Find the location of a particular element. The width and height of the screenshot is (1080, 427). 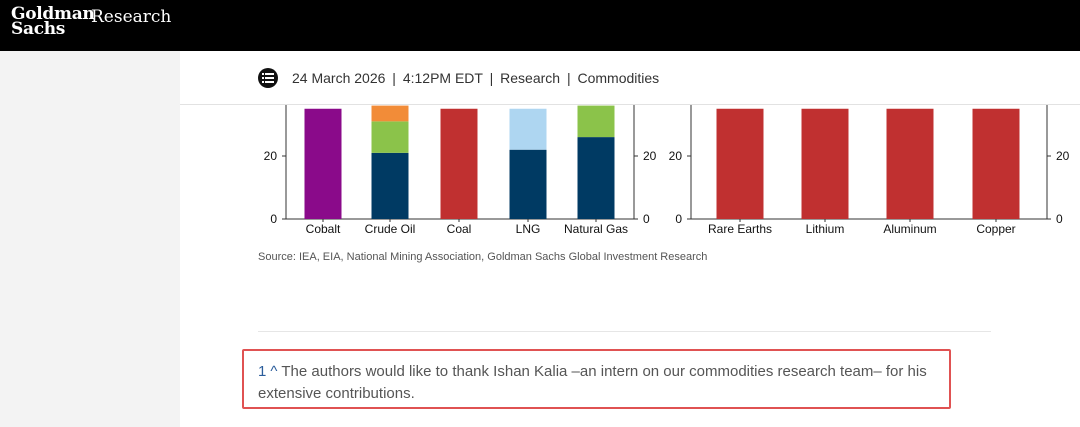

article-topic: Commodities is located at coordinates (618, 78).